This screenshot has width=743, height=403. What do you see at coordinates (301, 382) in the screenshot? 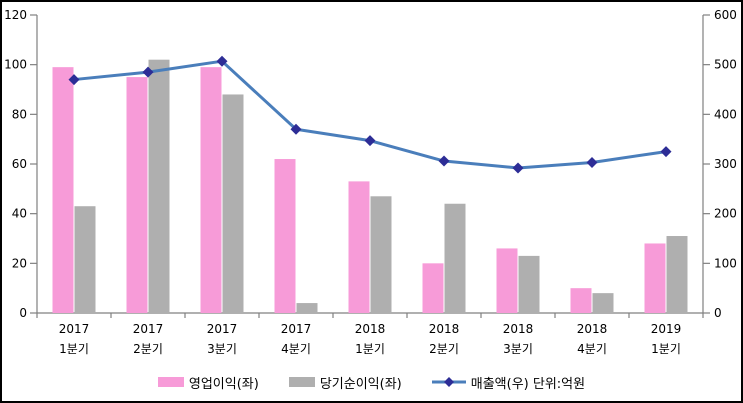
I see `net-income-swatch` at bounding box center [301, 382].